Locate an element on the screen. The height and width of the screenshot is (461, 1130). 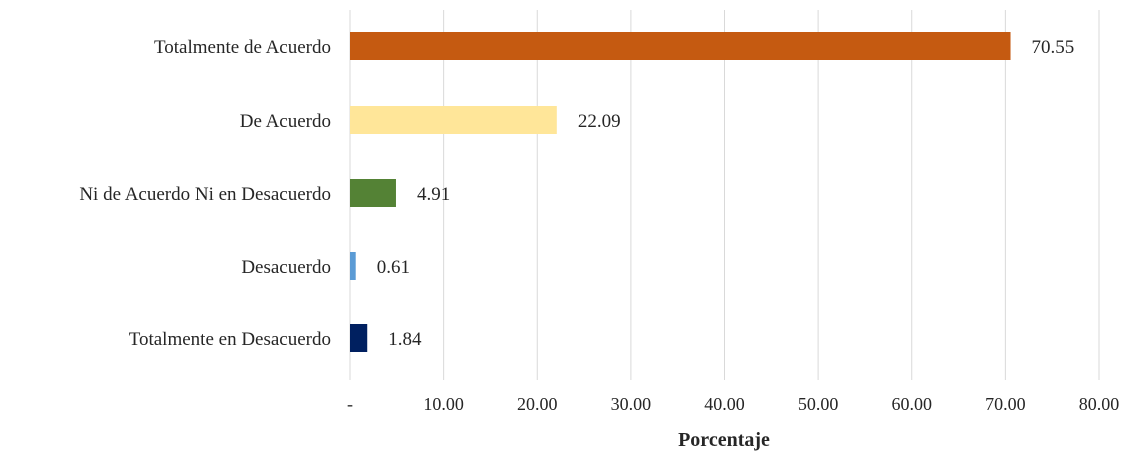
data-label: 4.91 is located at coordinates (433, 194).